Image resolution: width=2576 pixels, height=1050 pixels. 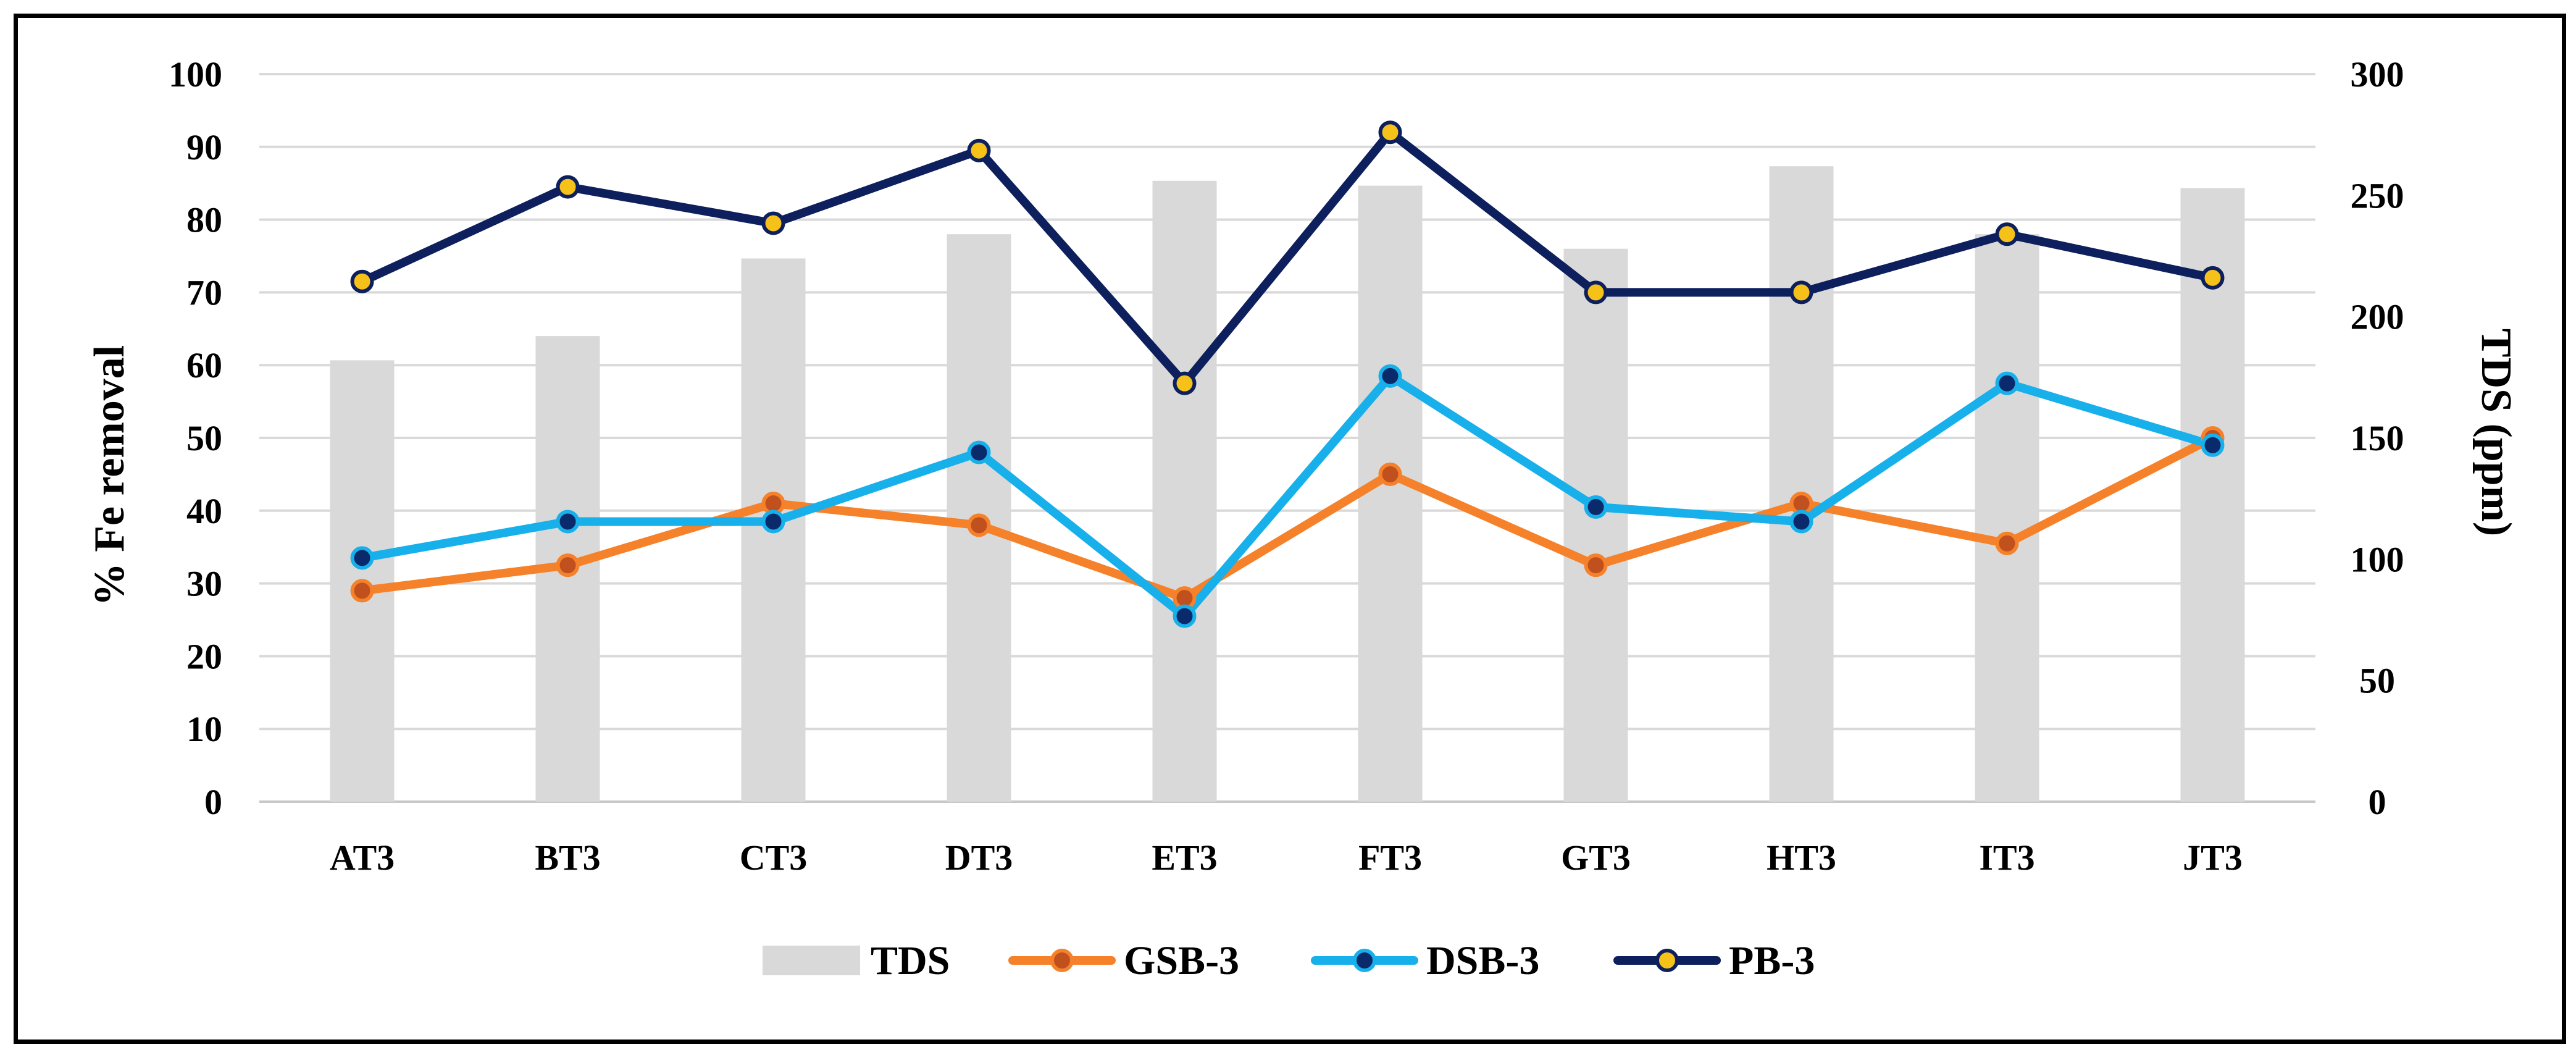 I want to click on right-axis-ticks: 0 50 100 150 200 250 300, so click(x=2377, y=438).